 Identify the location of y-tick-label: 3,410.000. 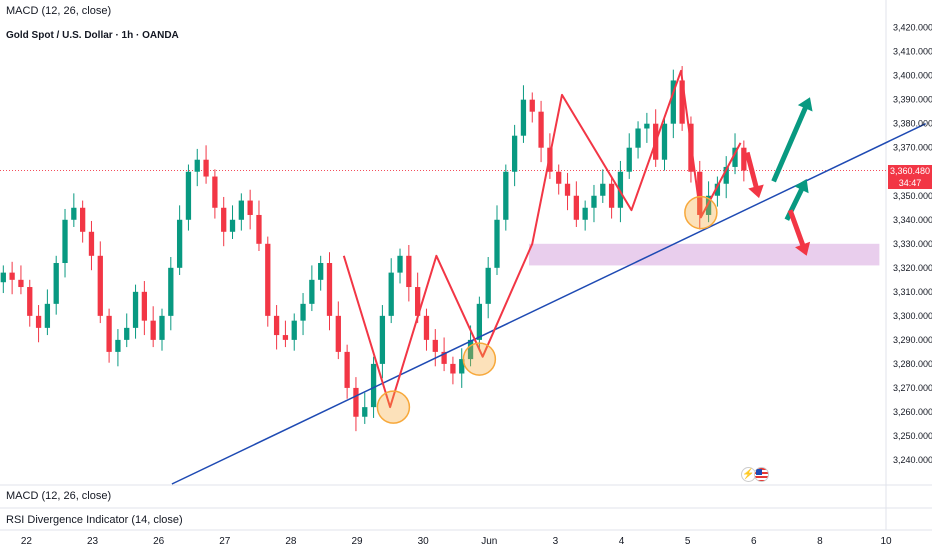
(912, 52).